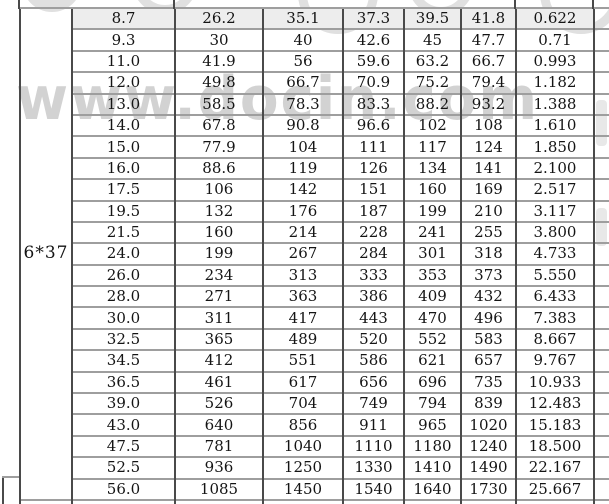 Image resolution: width=609 pixels, height=504 pixels. Describe the element at coordinates (488, 360) in the screenshot. I see `table-cell: 657` at that location.